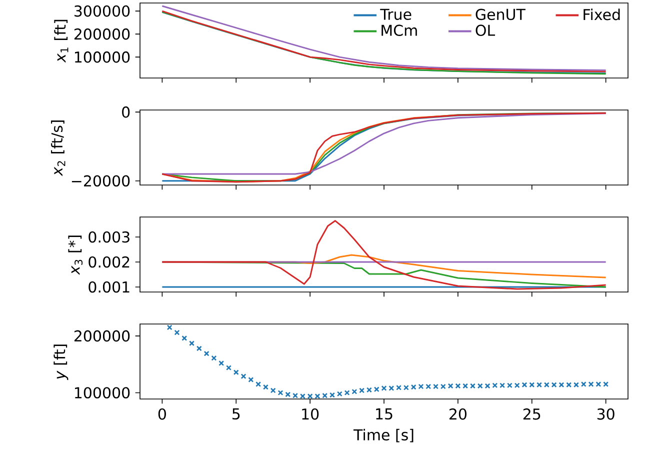  What do you see at coordinates (75, 256) in the screenshot?
I see `y-axis-title: x$_{3}$ [*]` at bounding box center [75, 256].